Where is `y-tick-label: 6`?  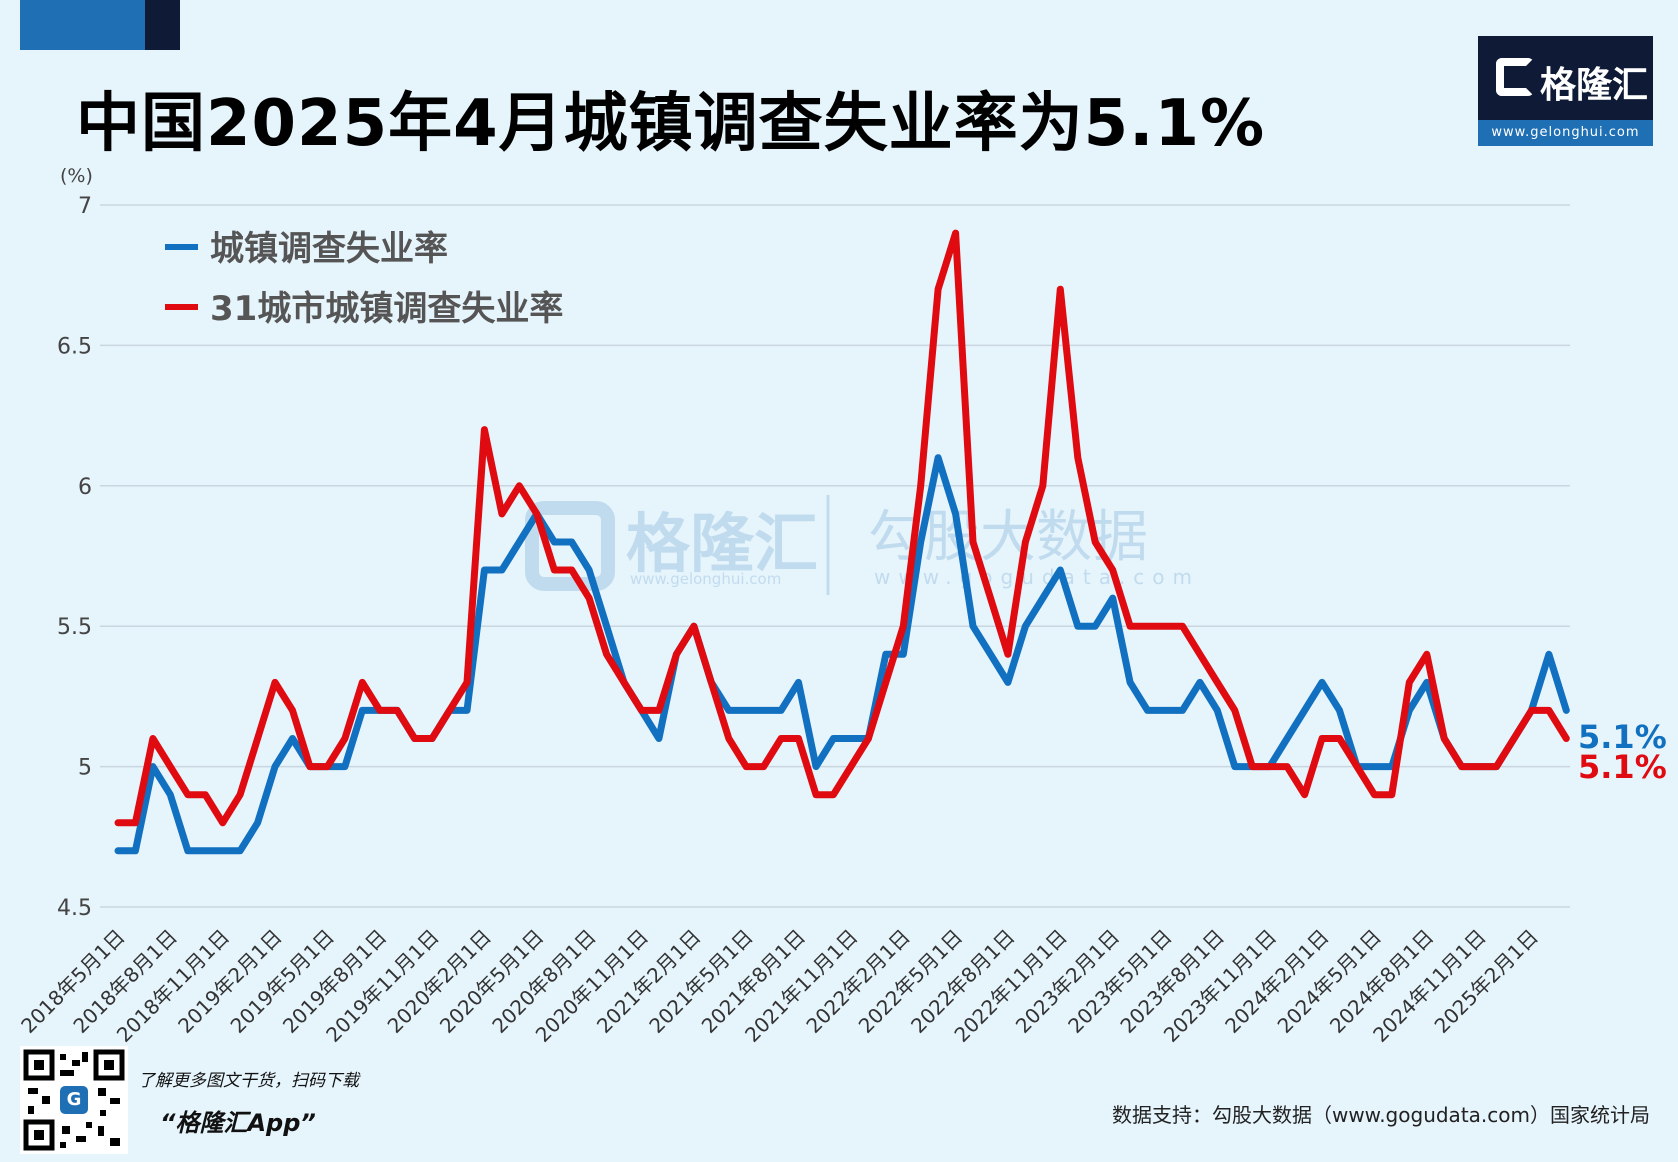
y-tick-label: 6 is located at coordinates (85, 487).